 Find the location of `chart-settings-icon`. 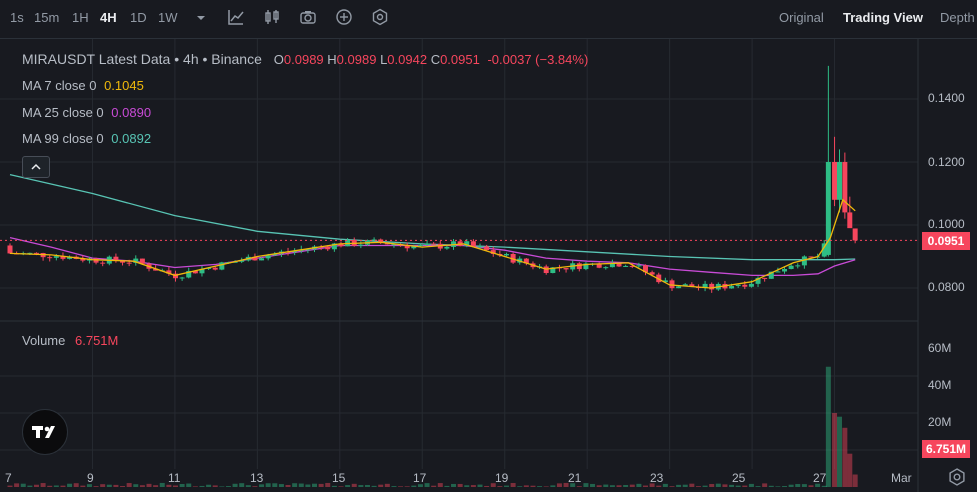

chart-settings-icon is located at coordinates (380, 17).